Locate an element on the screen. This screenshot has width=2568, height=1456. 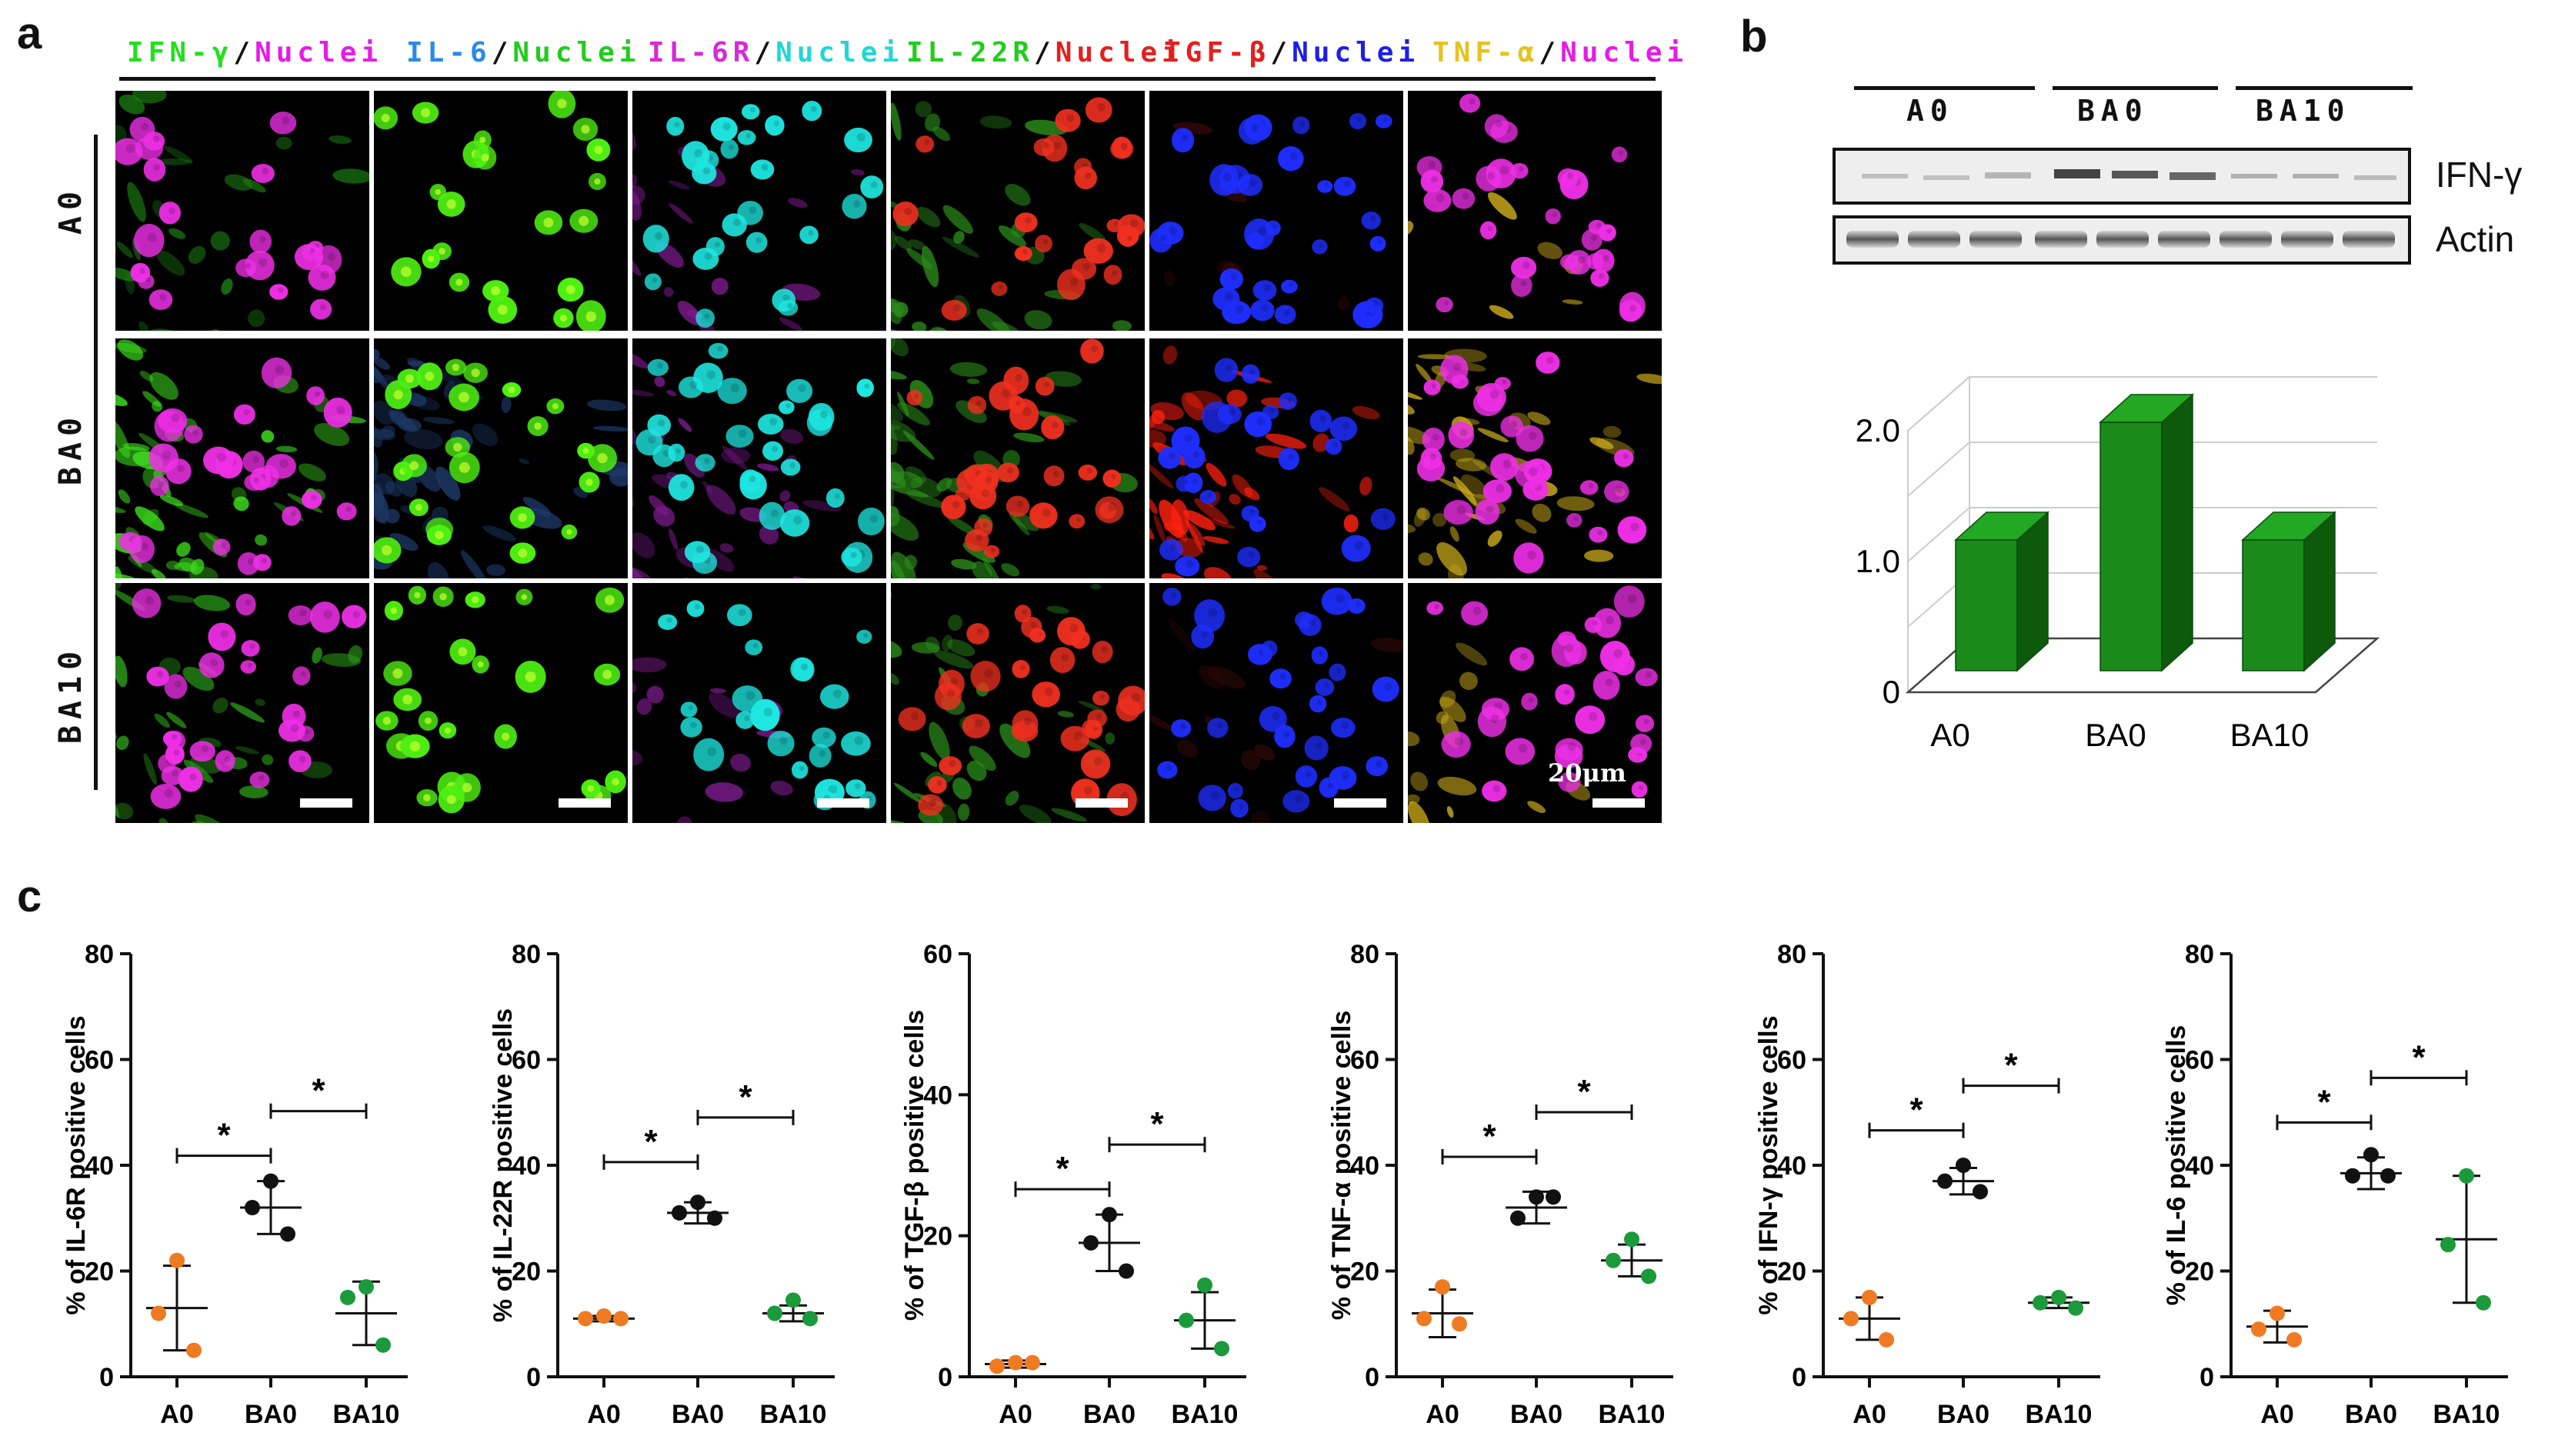
micrograph-r1-c6 is located at coordinates (1535, 211).